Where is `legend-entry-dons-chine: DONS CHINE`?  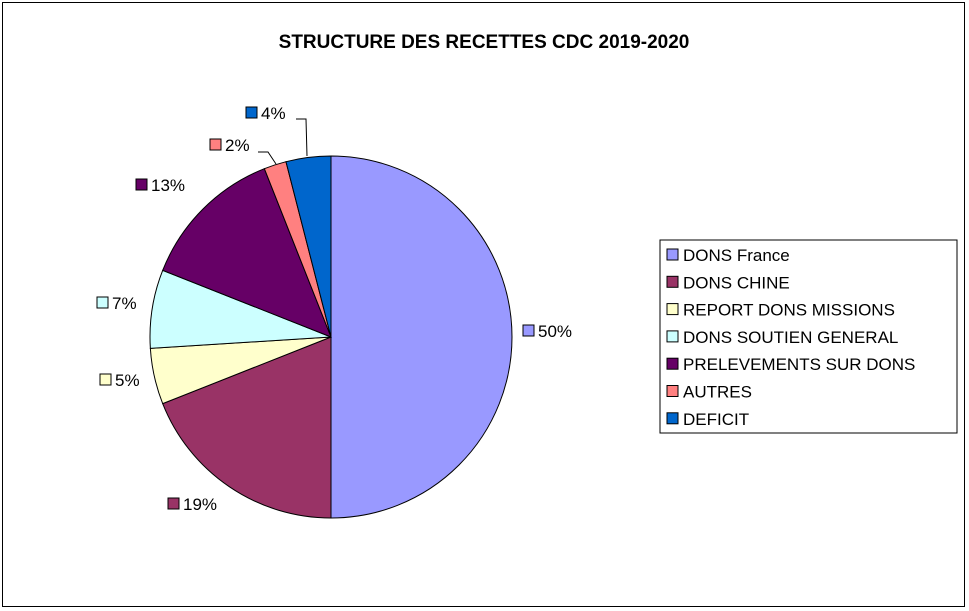
legend-entry-dons-chine: DONS CHINE is located at coordinates (736, 282).